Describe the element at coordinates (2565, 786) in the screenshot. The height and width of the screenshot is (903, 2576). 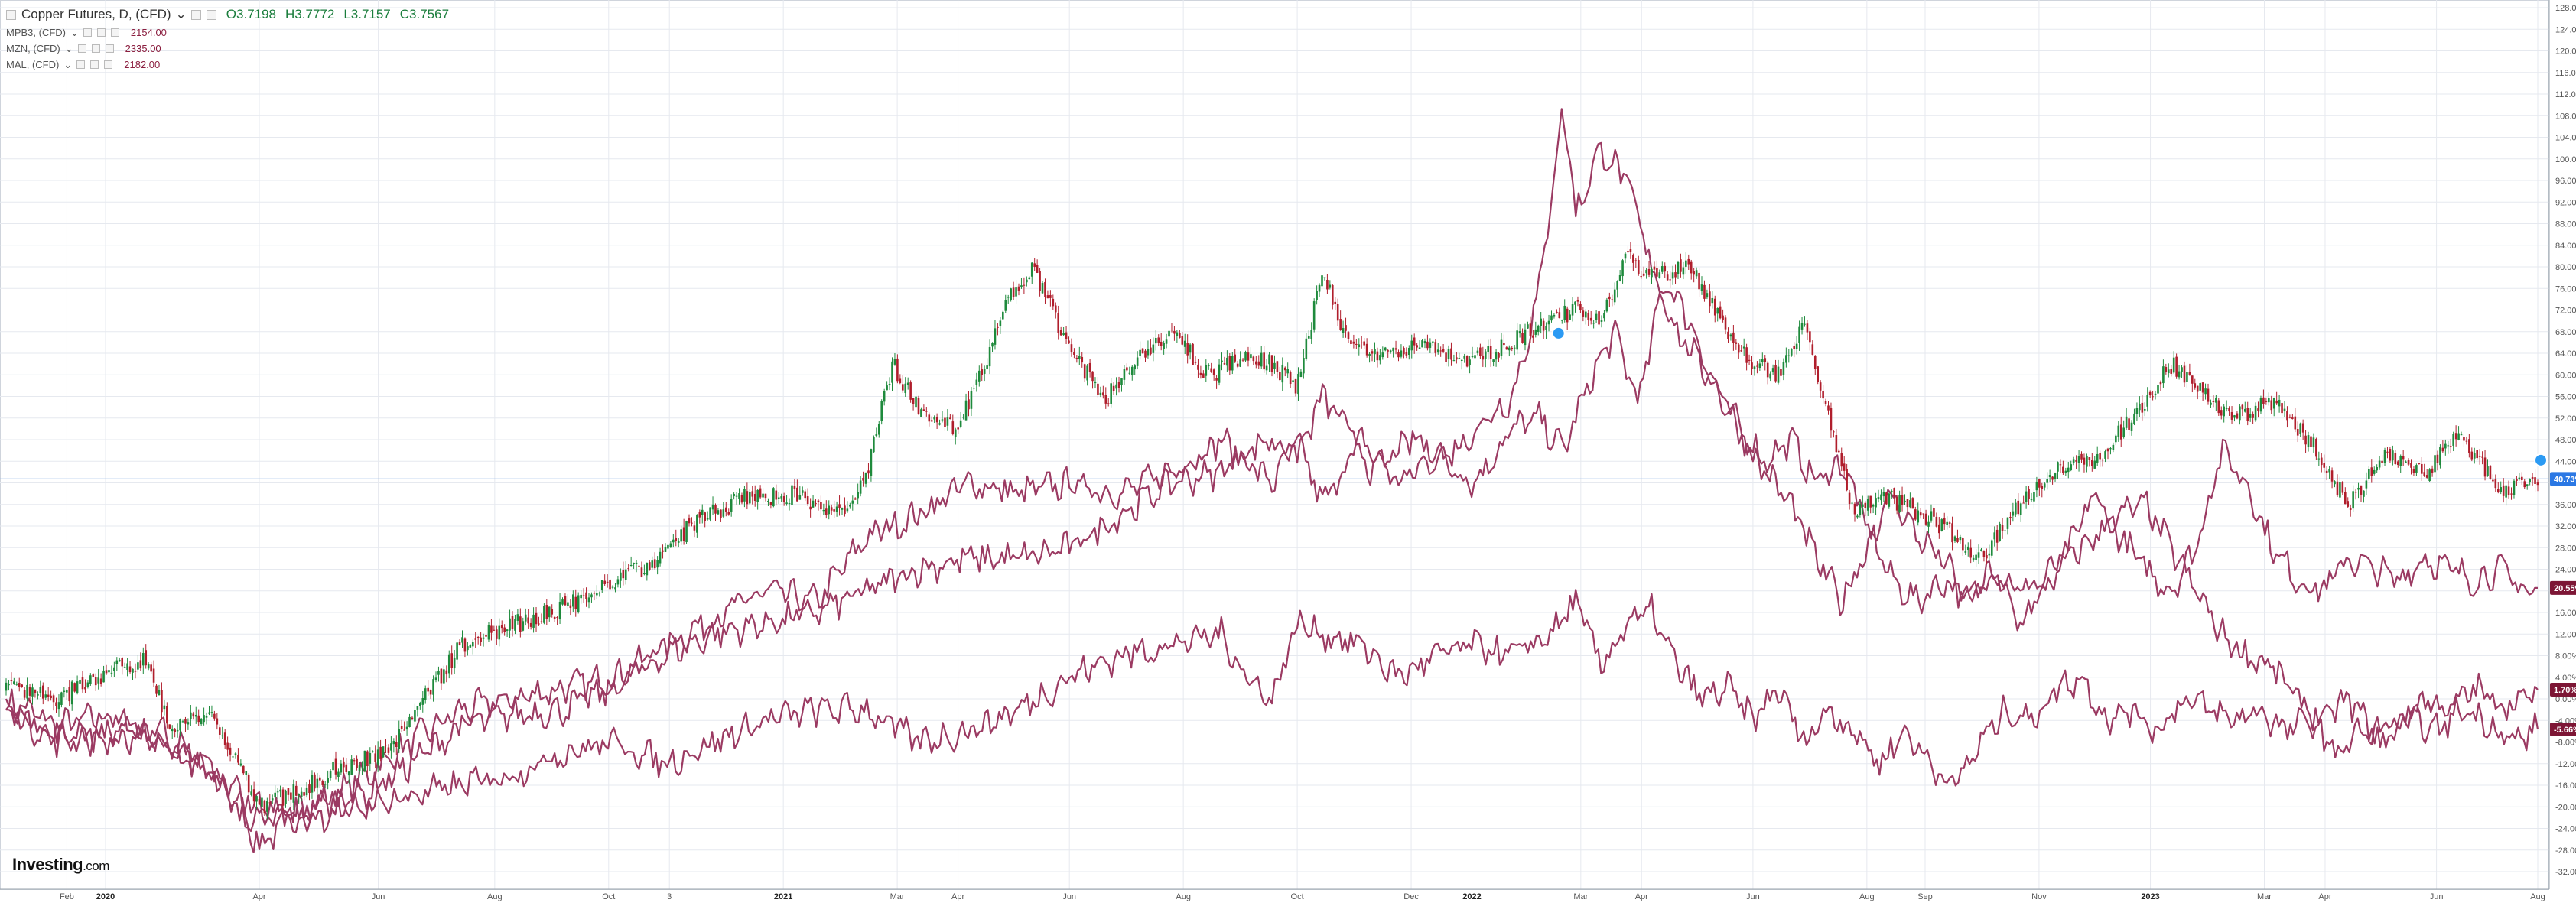
I see `y-tick-label: -16.00%` at that location.